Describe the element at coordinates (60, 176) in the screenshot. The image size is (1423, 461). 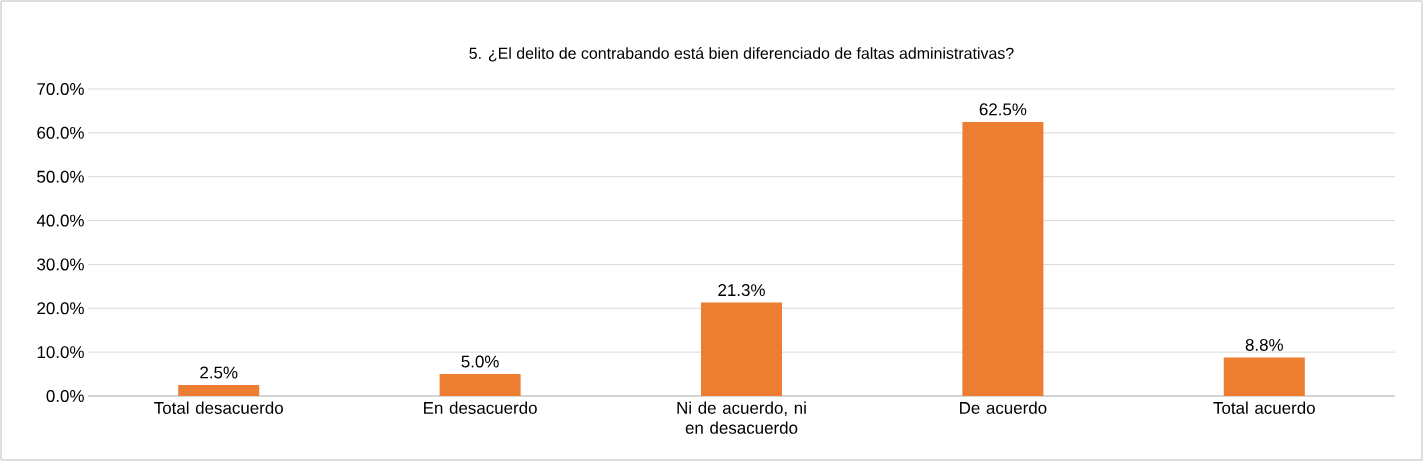
I see `y-tick-label: 50.0%` at that location.